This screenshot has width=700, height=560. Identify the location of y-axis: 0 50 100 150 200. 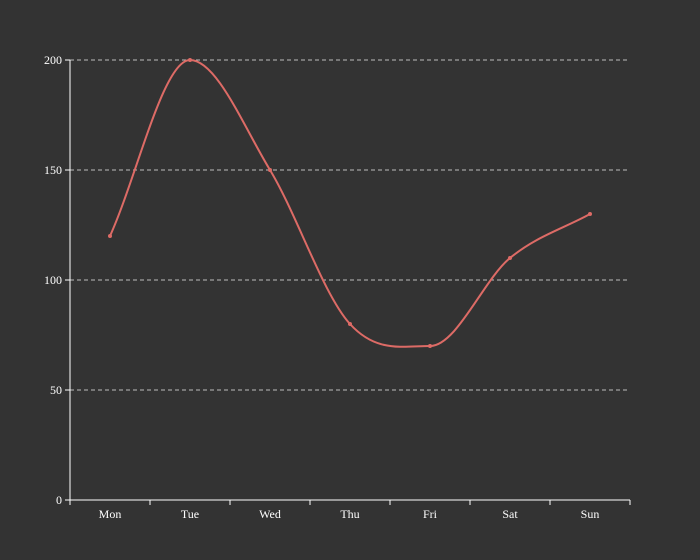
(57, 280).